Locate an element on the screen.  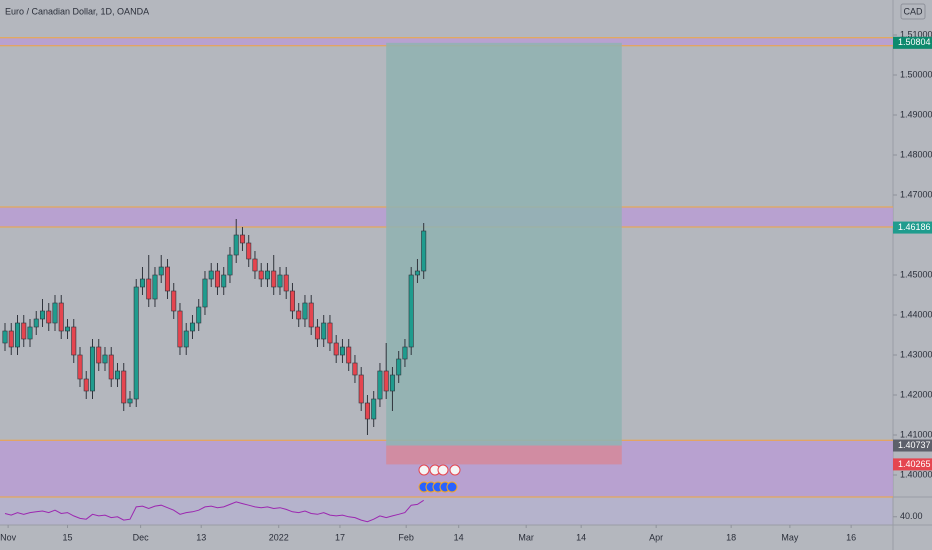
x-tick-label: Nov is located at coordinates (8, 537).